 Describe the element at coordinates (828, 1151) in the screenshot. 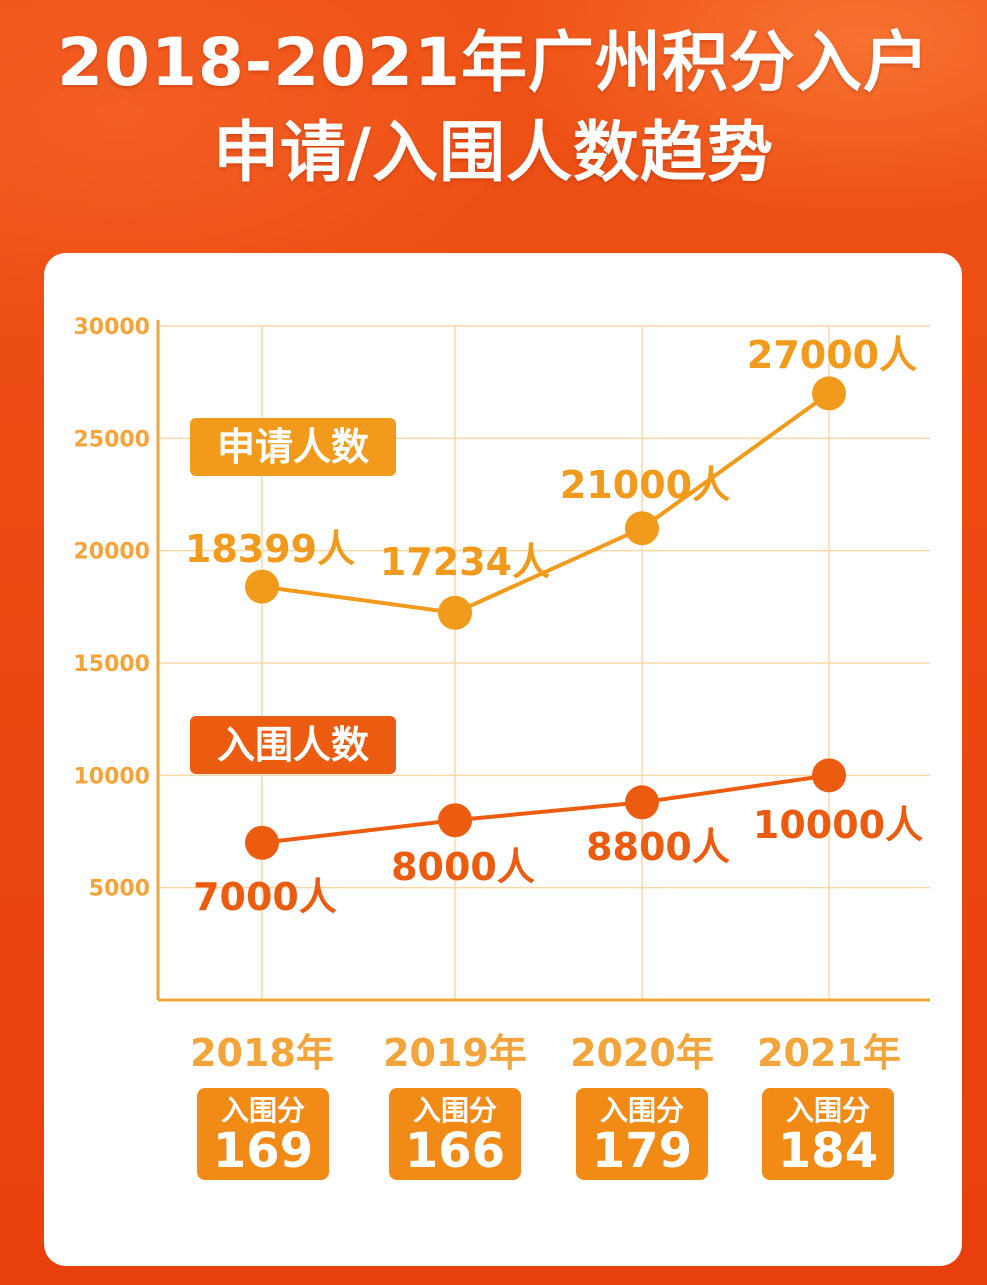

I see `score-value: 184` at that location.